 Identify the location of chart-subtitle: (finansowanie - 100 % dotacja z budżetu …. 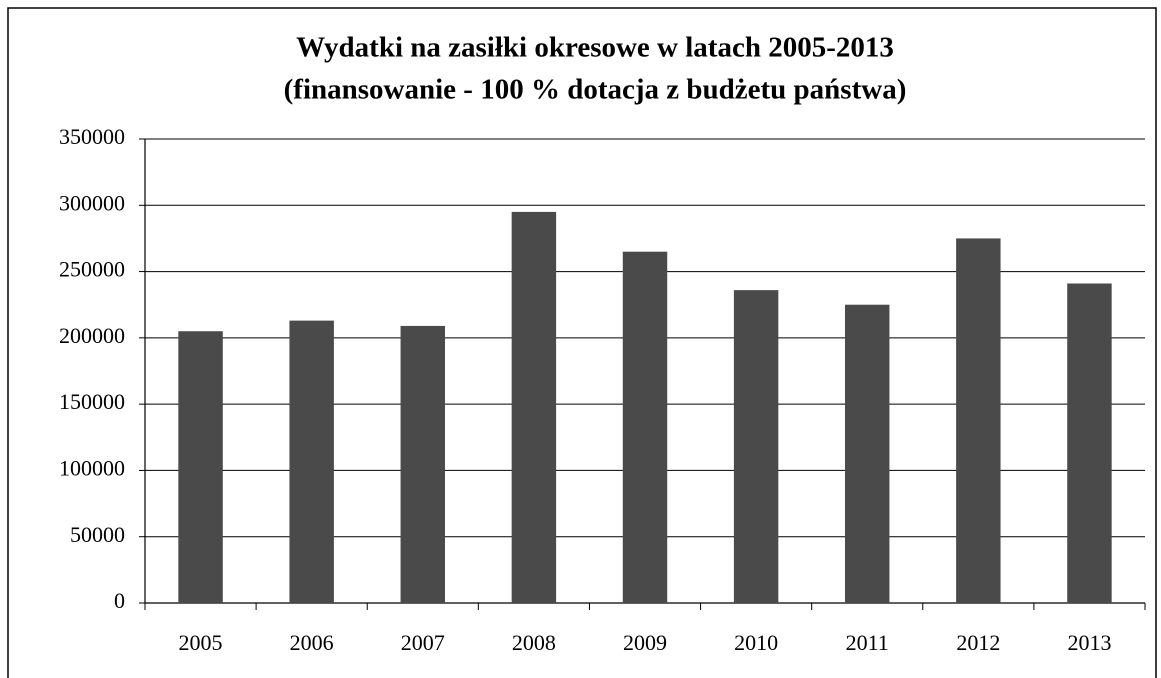
(595, 90).